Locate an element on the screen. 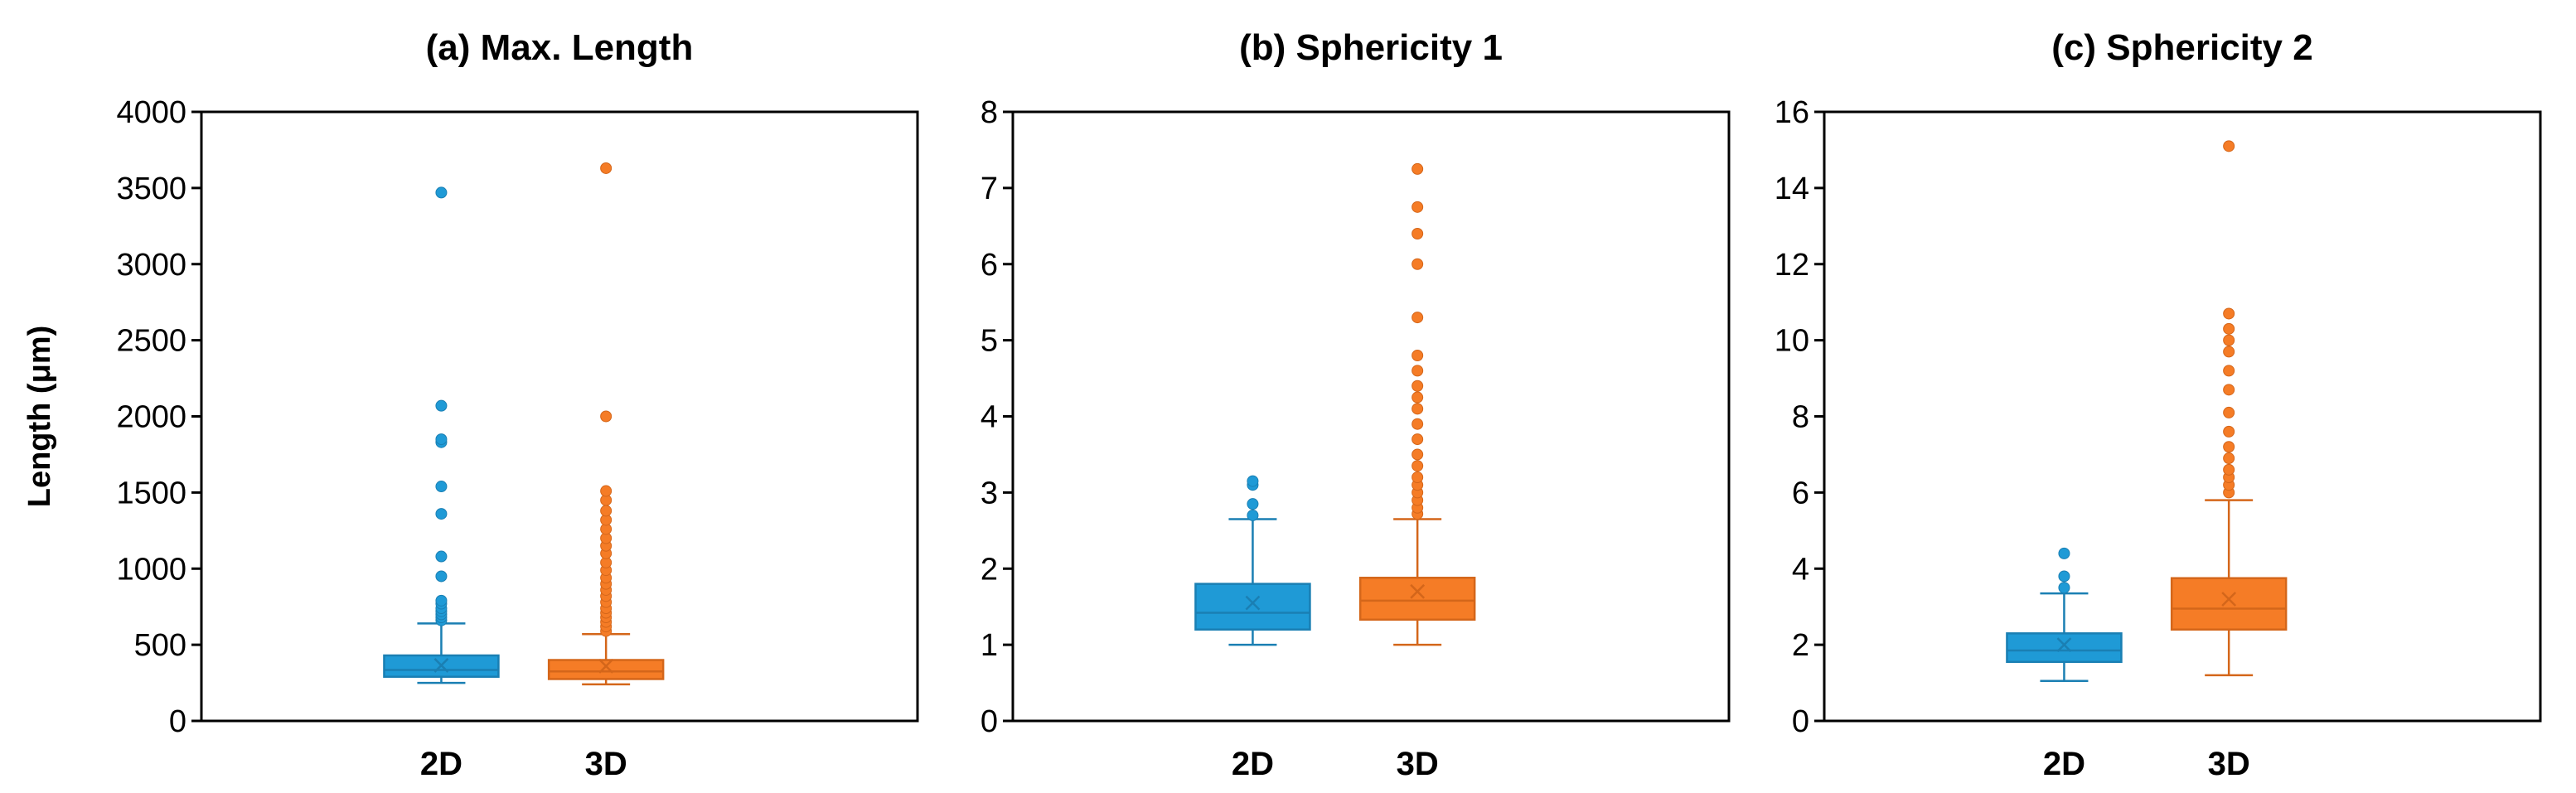  panel-title: (b) Sphericity 1 is located at coordinates (1371, 47).